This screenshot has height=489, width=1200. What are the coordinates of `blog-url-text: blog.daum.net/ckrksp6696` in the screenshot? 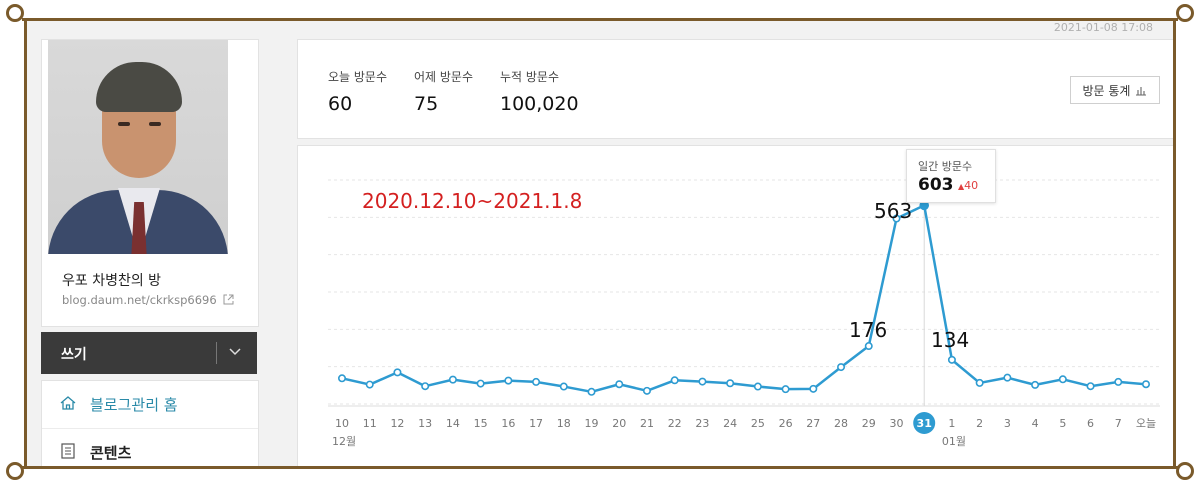 It's located at (139, 300).